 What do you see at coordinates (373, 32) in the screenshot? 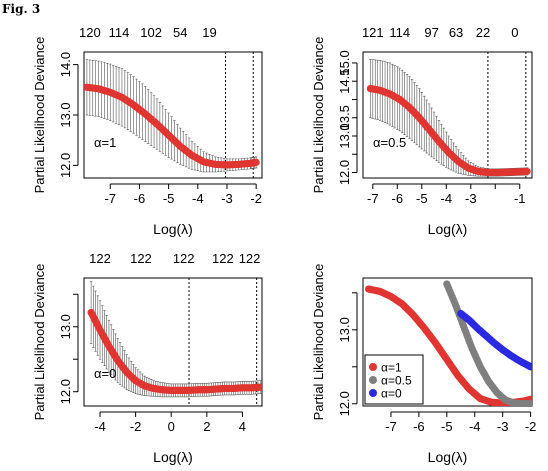
I see `top-axis-label: 121` at bounding box center [373, 32].